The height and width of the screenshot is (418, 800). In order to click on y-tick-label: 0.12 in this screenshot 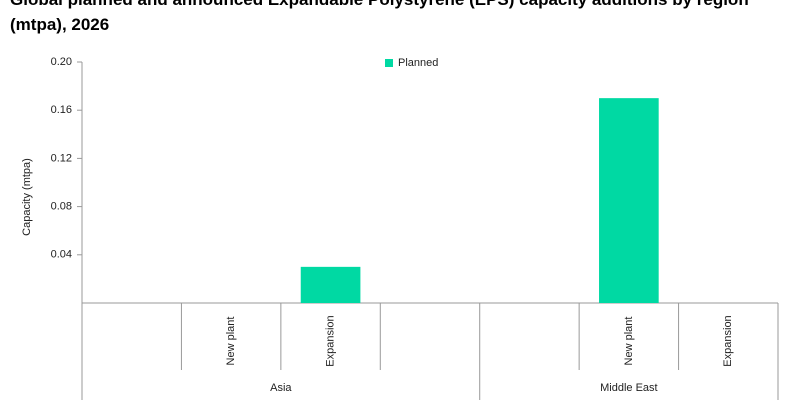, I will do `click(61, 158)`.